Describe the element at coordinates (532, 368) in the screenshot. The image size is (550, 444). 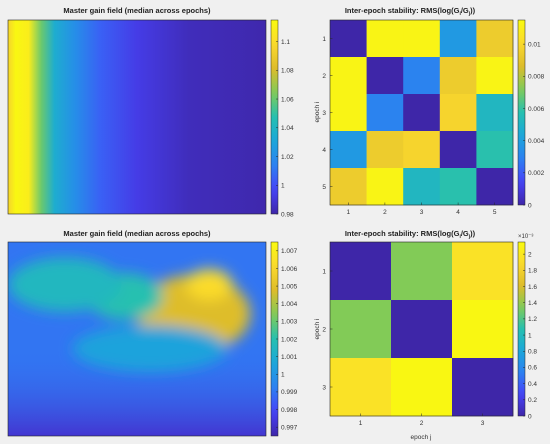
I see `colorbar-tick-label: 0.6` at that location.